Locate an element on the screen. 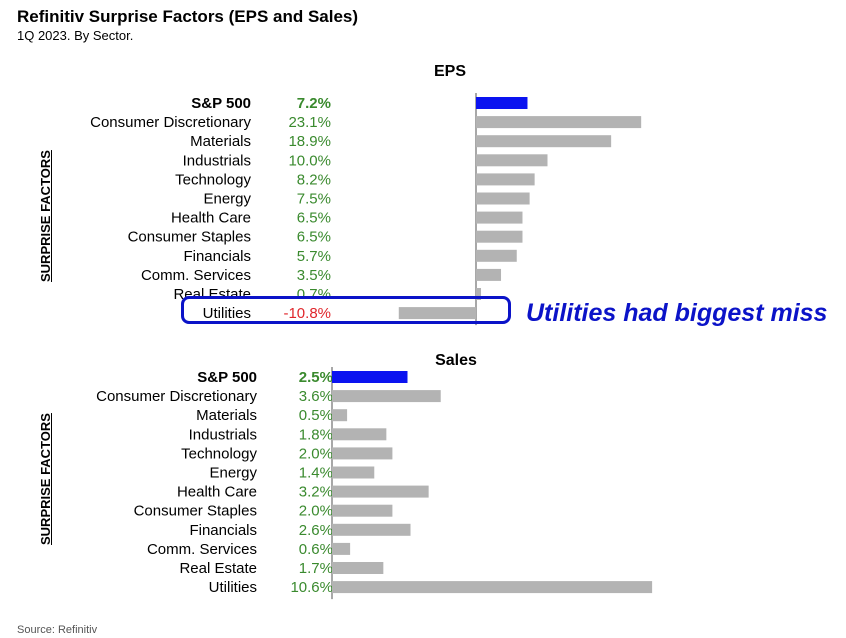 The height and width of the screenshot is (638, 846). sales-category-label: S&P 500 is located at coordinates (227, 377).